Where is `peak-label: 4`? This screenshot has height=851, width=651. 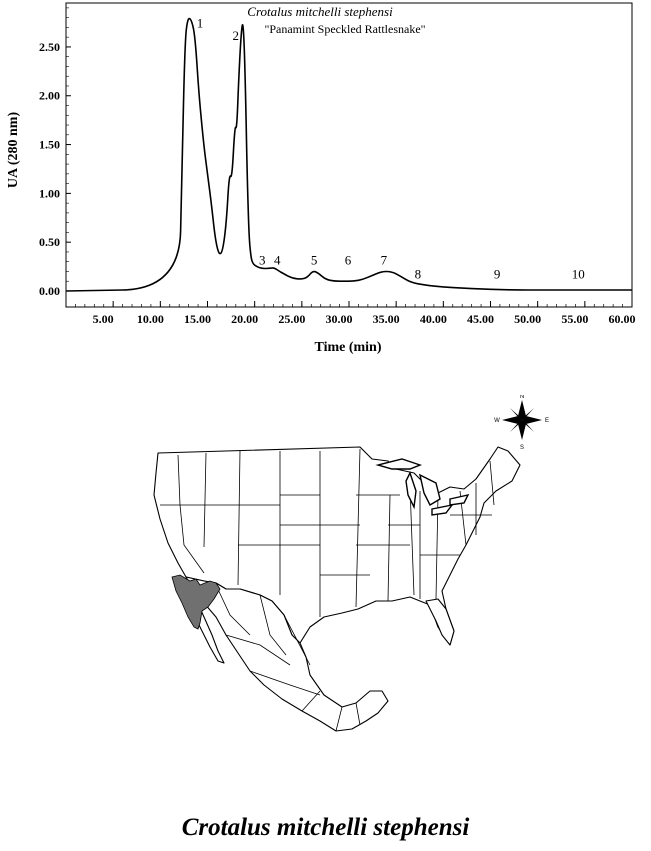 peak-label: 4 is located at coordinates (277, 260).